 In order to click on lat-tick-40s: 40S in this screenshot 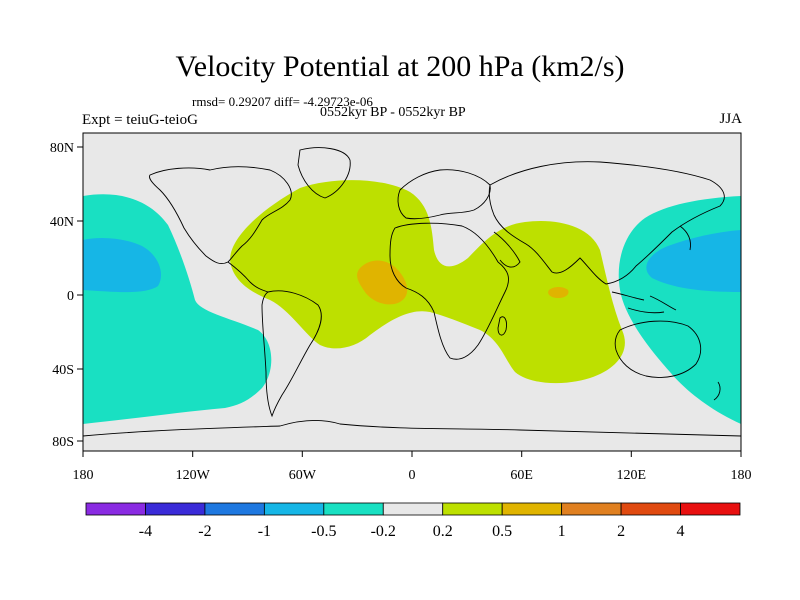, I will do `click(63, 370)`.